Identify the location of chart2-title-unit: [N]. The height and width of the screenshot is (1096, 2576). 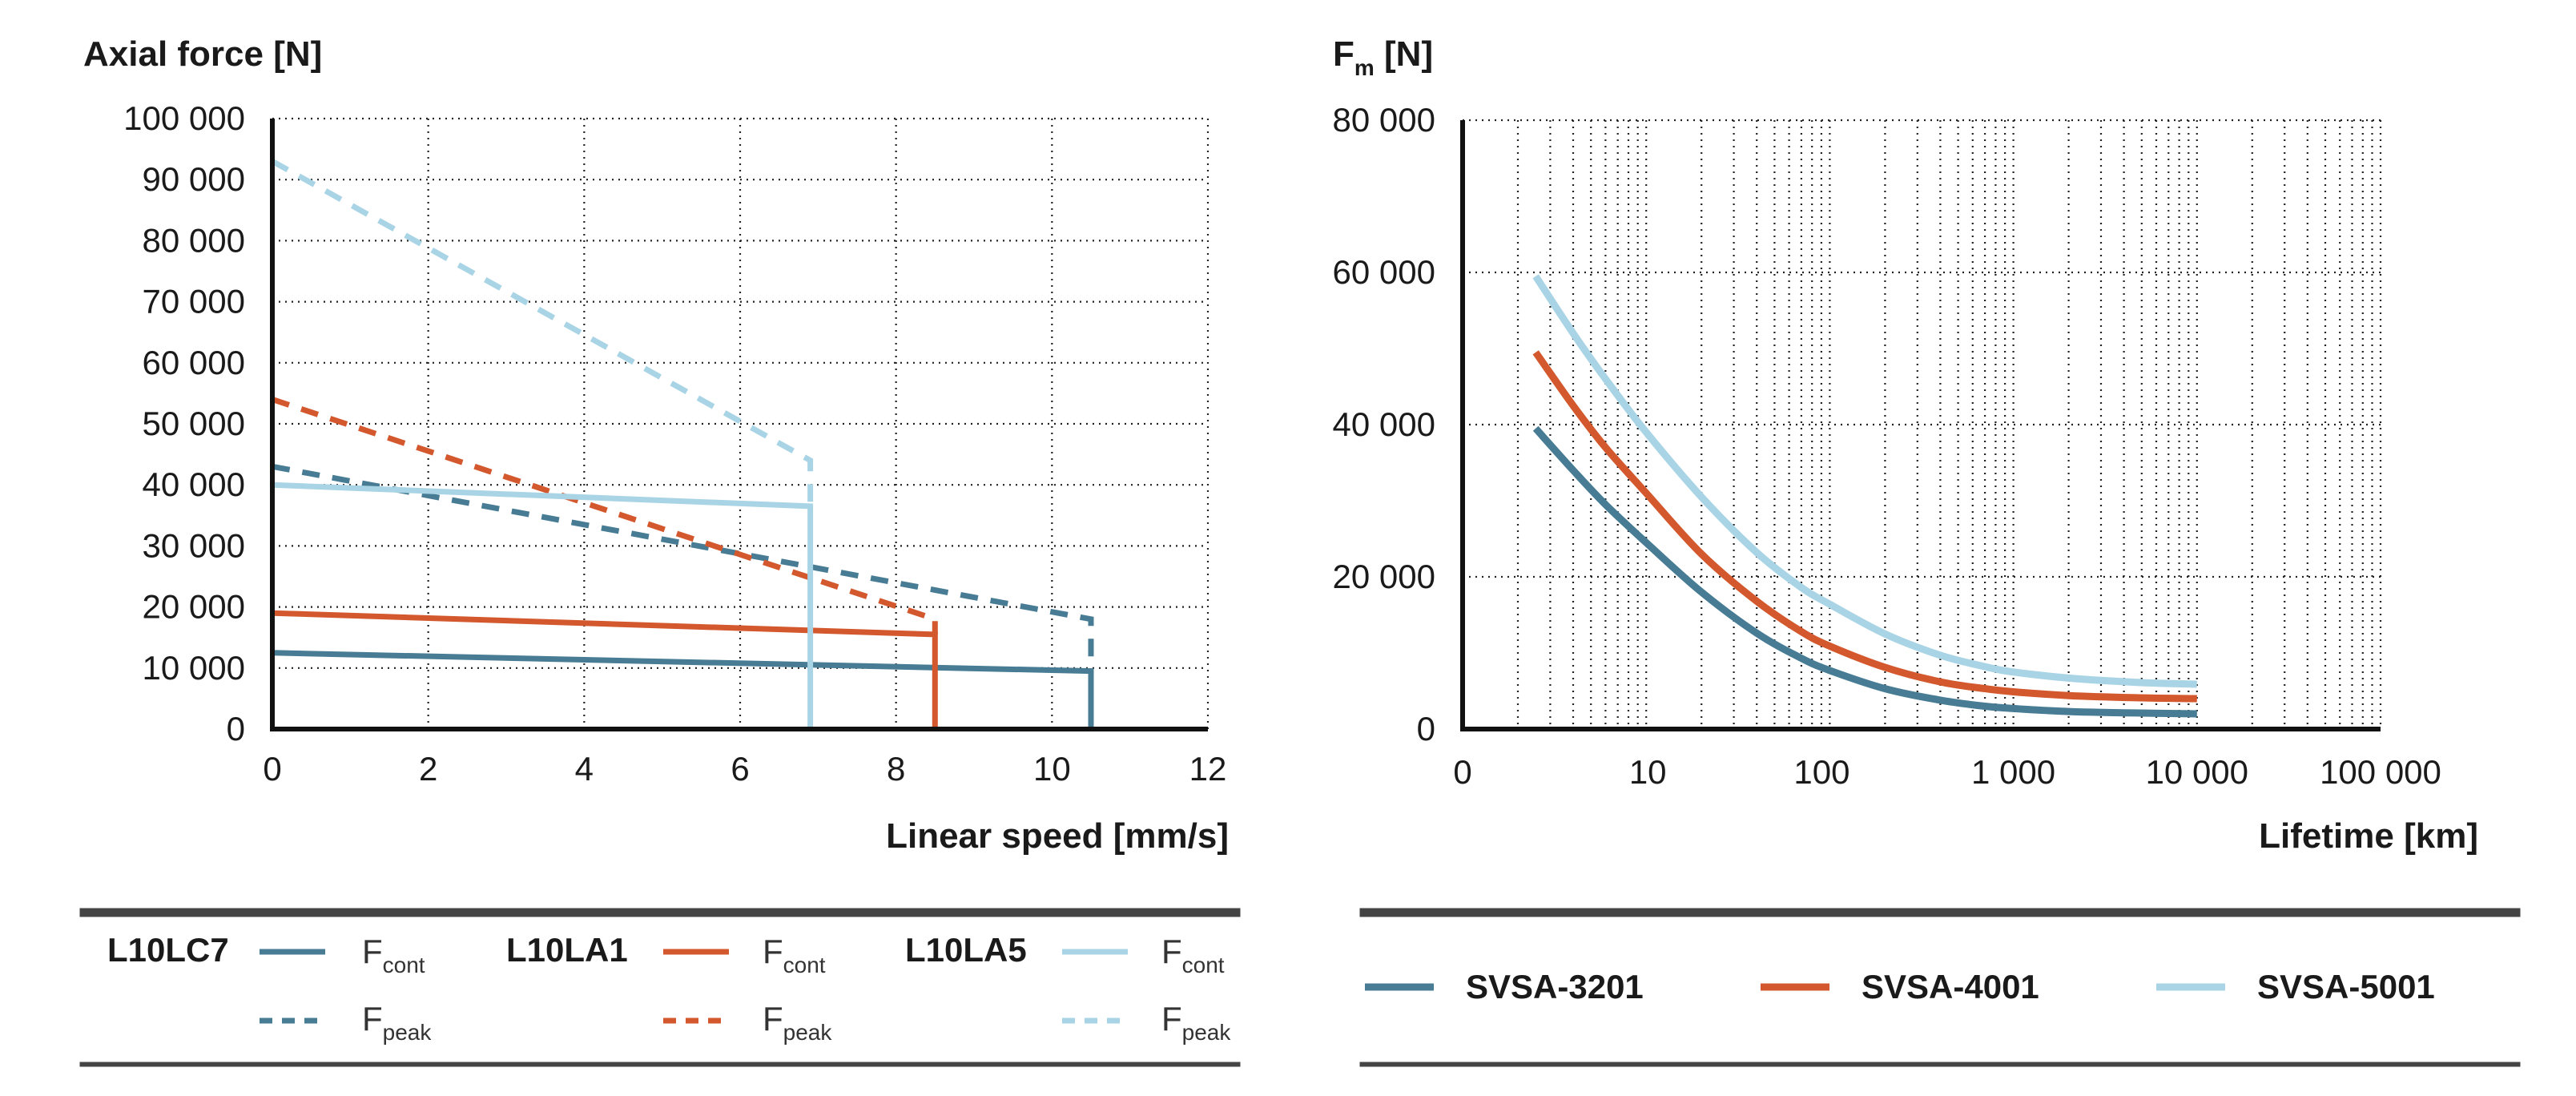
(1404, 54).